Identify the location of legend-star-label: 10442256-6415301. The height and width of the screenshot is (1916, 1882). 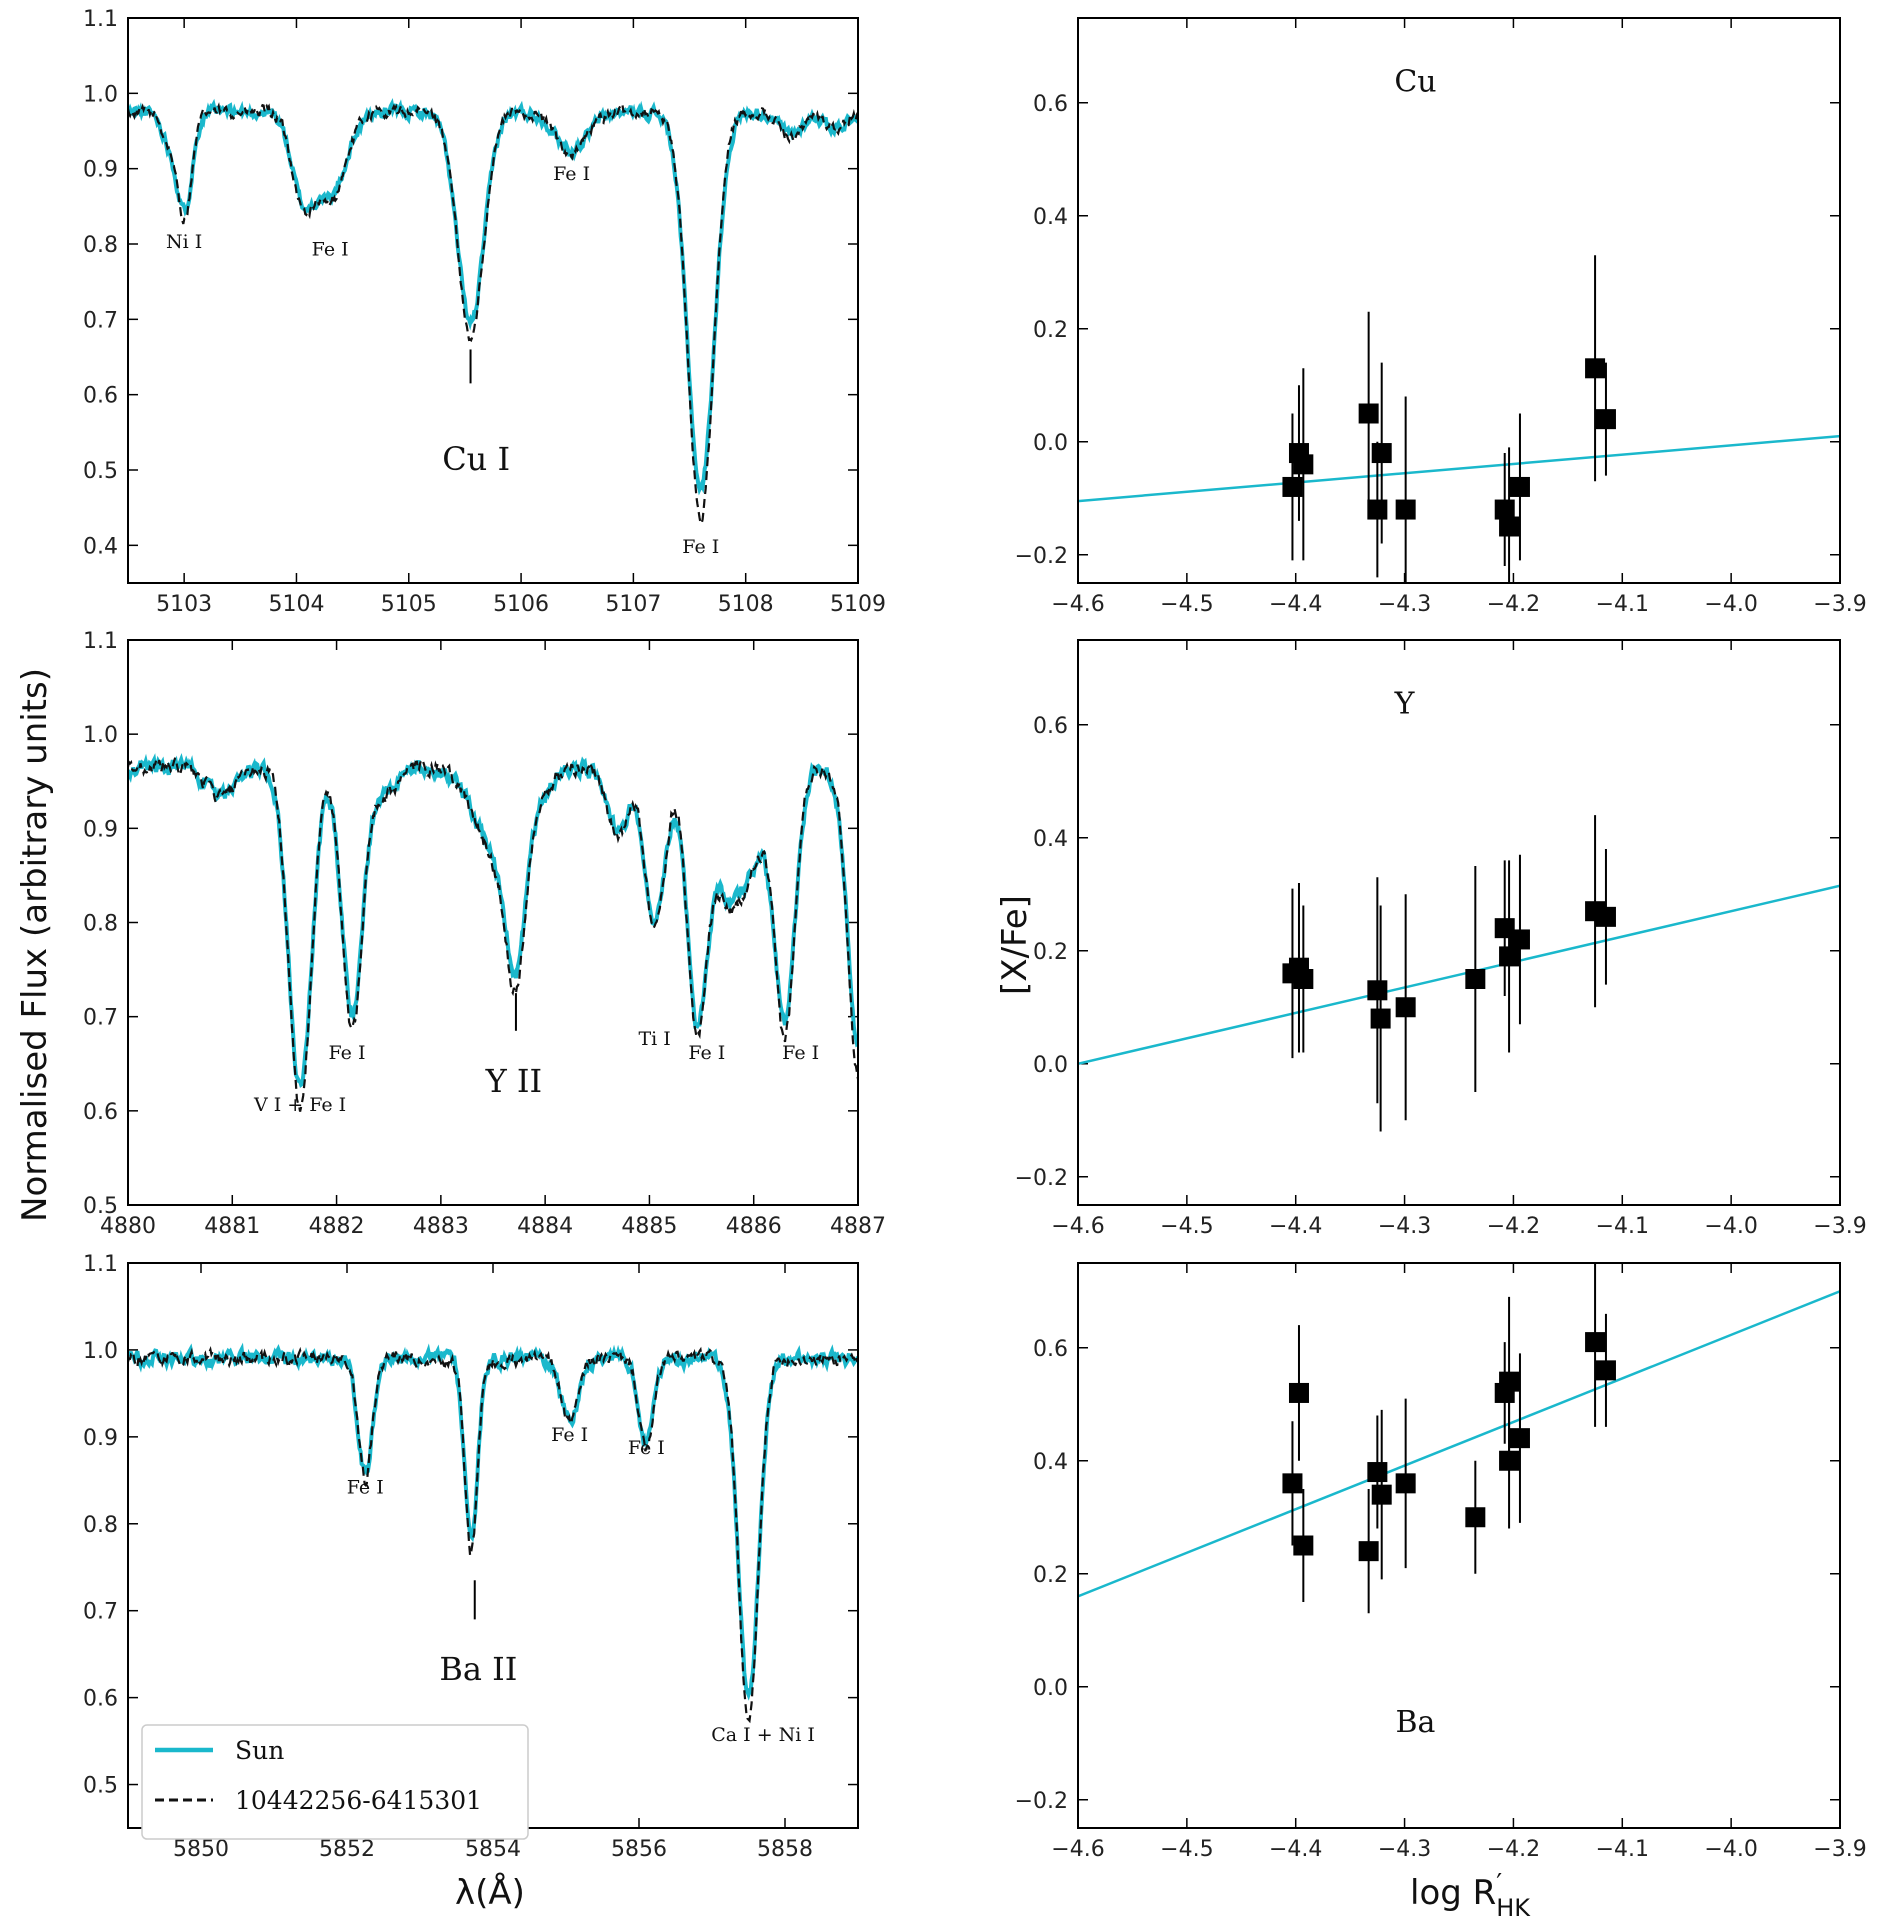
(358, 1800).